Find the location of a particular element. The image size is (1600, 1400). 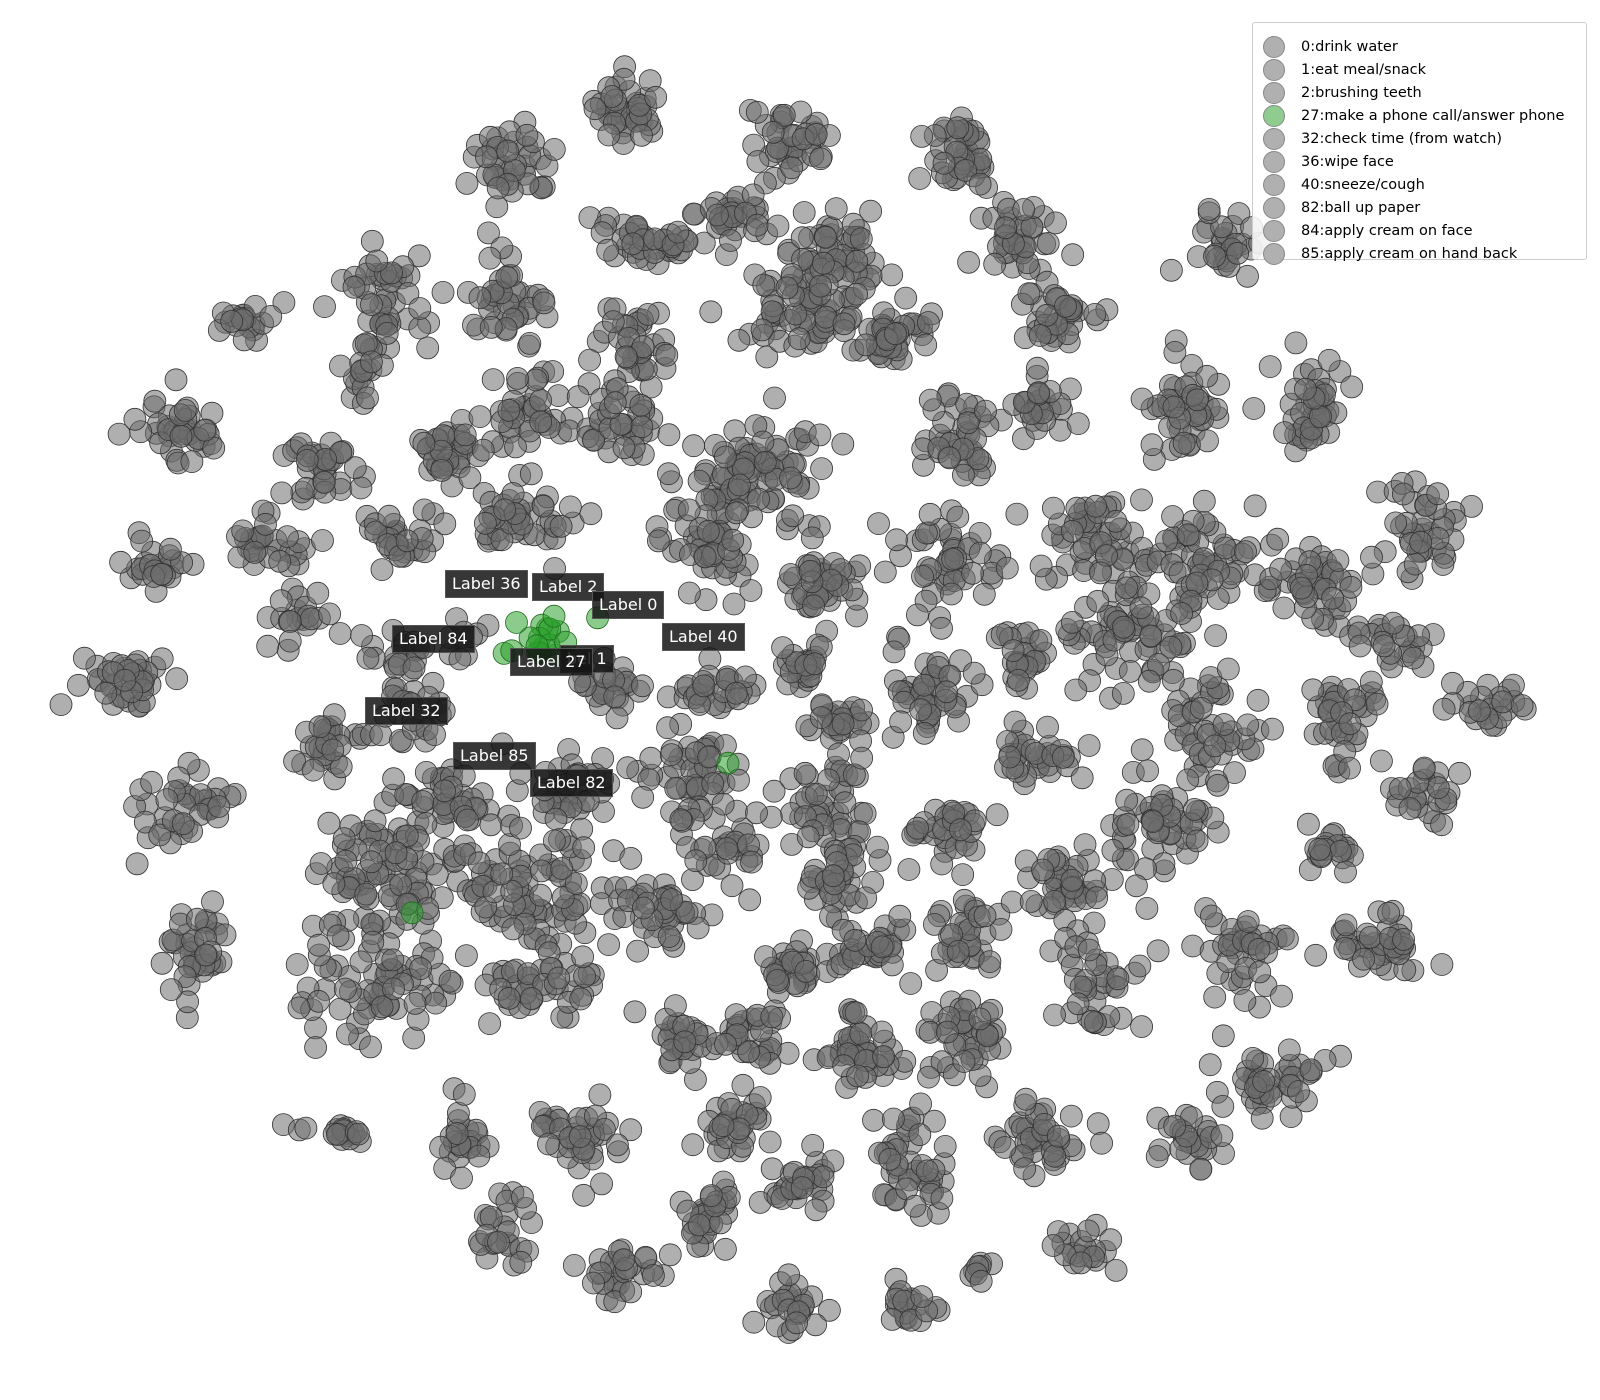

annotation-label-40: Label 40 is located at coordinates (703, 637).